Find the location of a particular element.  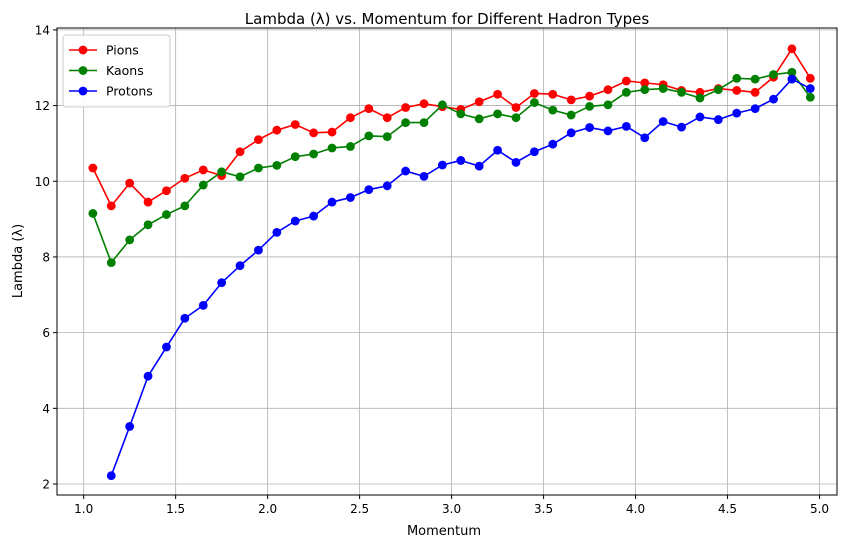

legend-box is located at coordinates (116, 71).